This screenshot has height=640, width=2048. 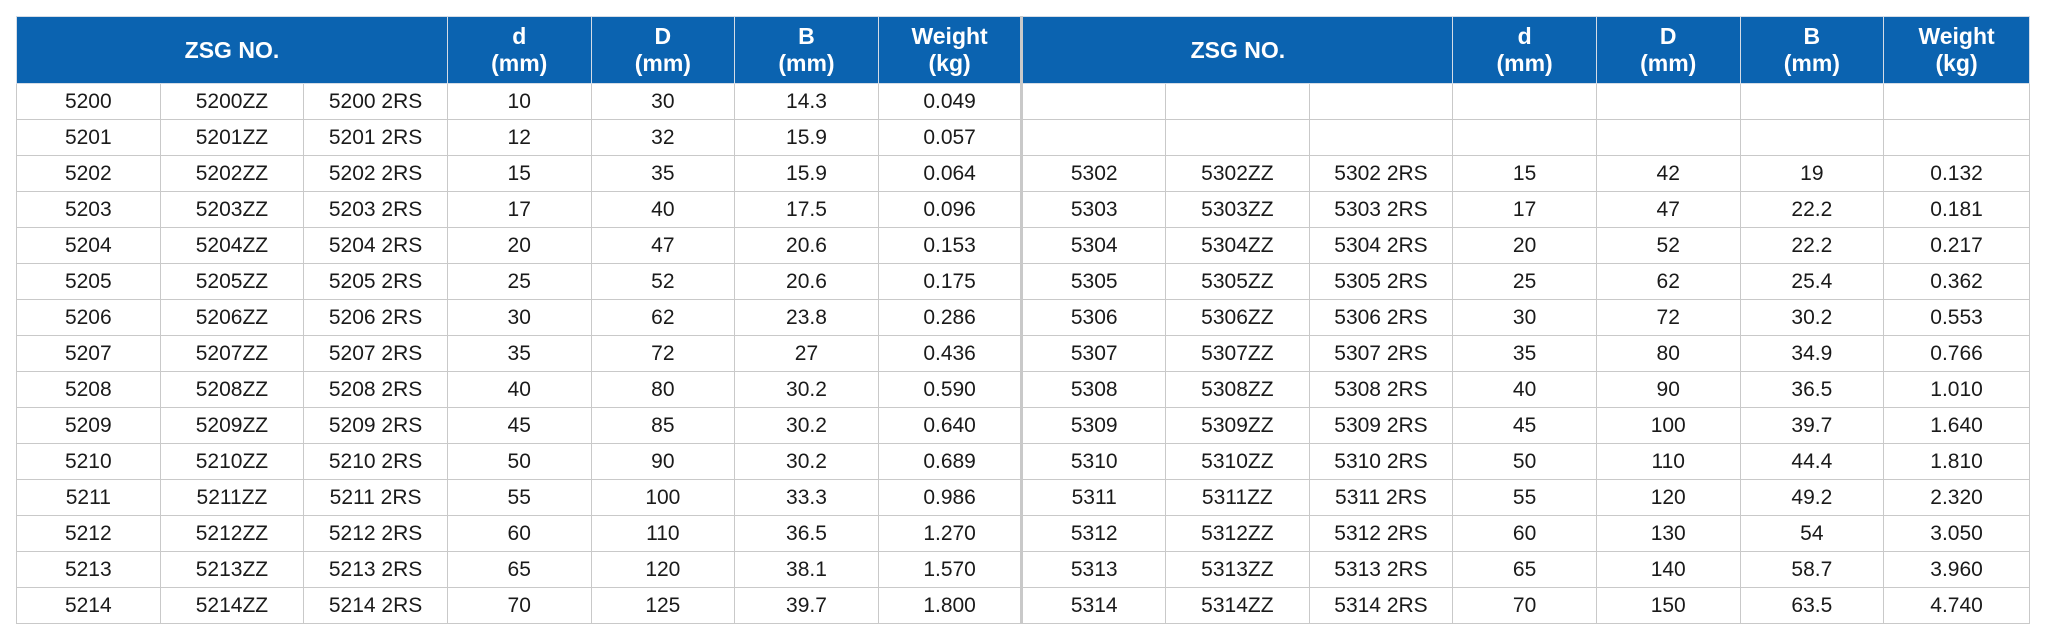 I want to click on header-symbol: d, so click(x=1524, y=36).